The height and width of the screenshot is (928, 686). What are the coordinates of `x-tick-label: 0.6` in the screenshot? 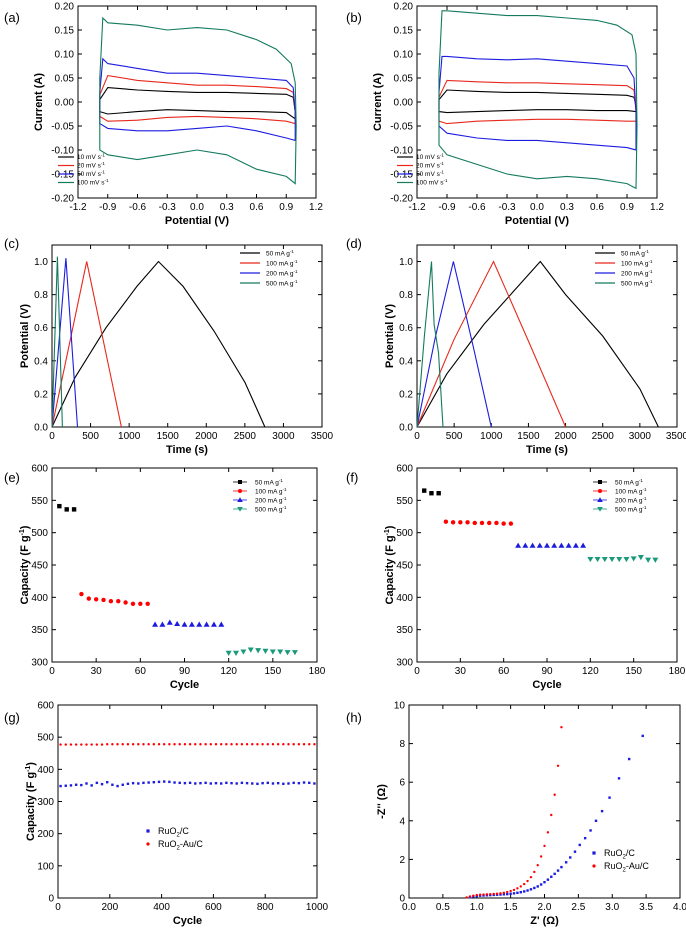 It's located at (257, 207).